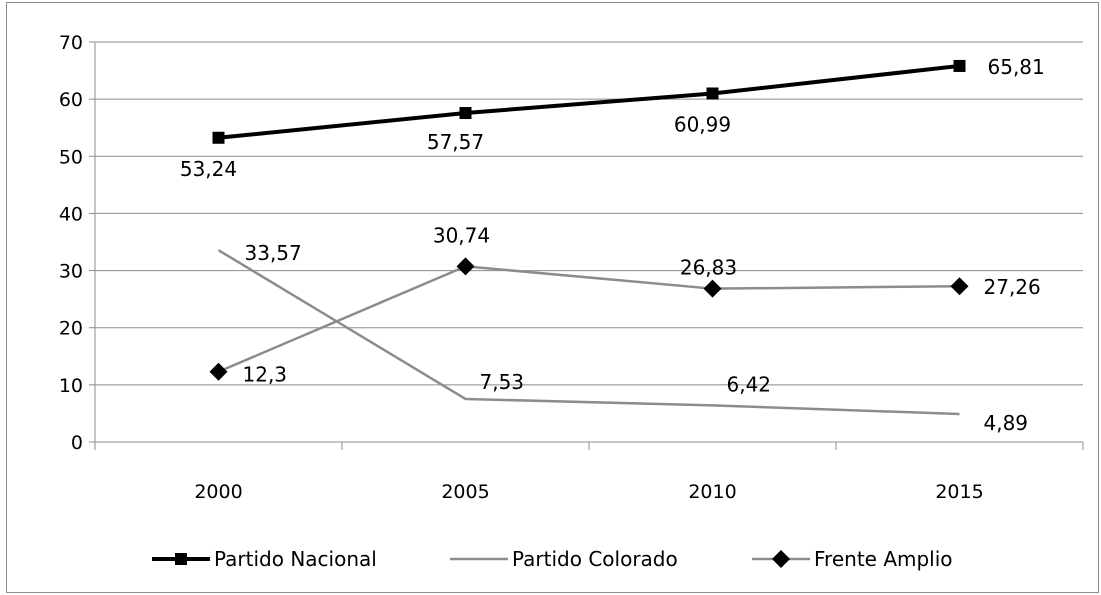 This screenshot has width=1101, height=595. I want to click on y-tick-label: 10, so click(71, 386).